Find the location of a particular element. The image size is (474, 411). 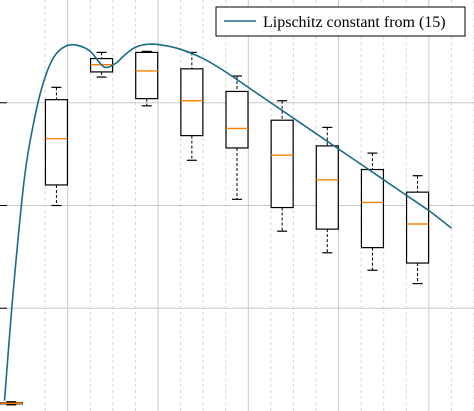

legend: Lipschitz constant from (15) is located at coordinates (340, 21).